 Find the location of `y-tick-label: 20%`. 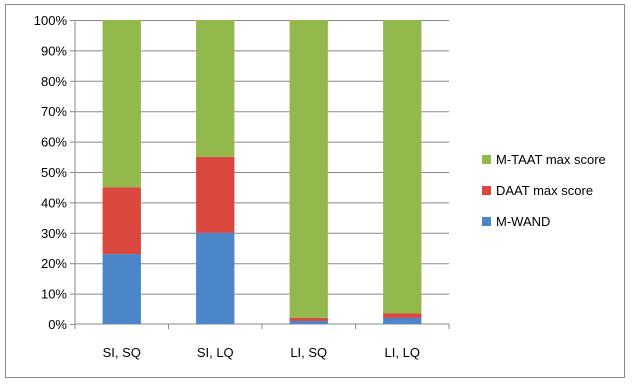

y-tick-label: 20% is located at coordinates (54, 263).